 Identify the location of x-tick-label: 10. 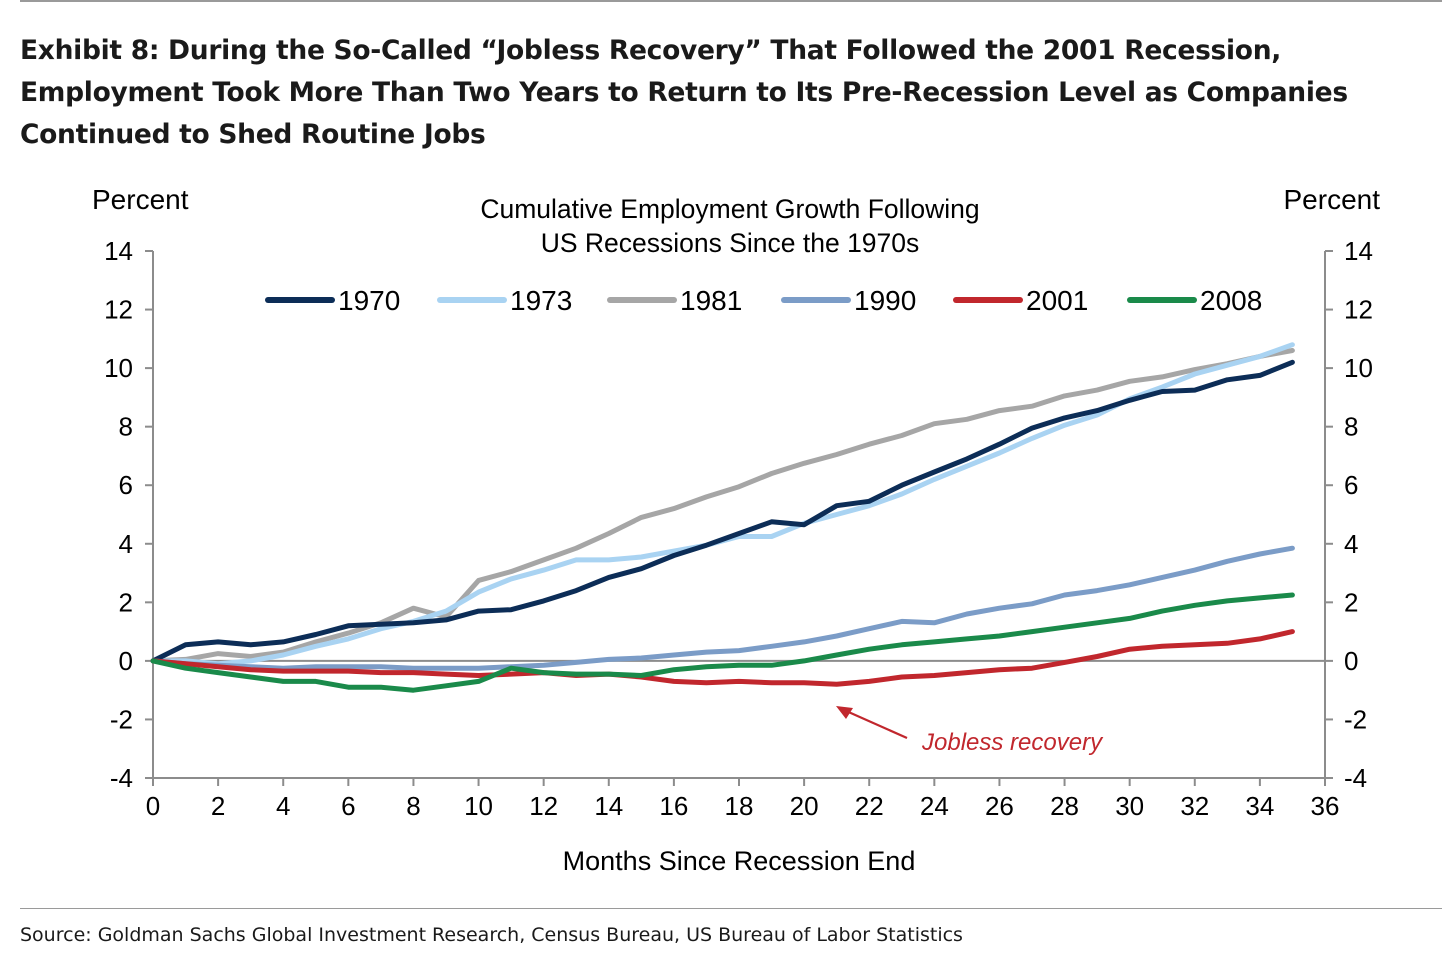
(478, 806).